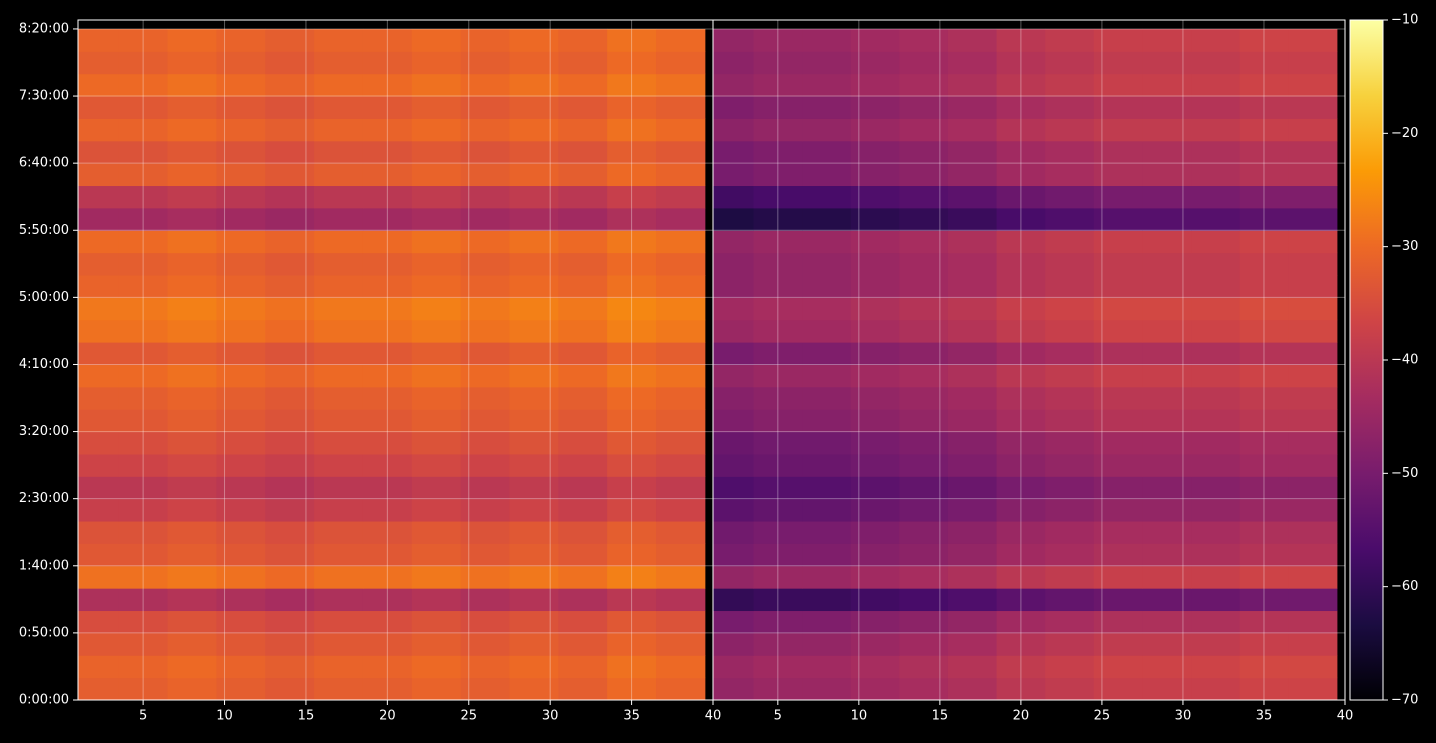  What do you see at coordinates (44, 498) in the screenshot?
I see `y-tick-label: 2:30:00` at bounding box center [44, 498].